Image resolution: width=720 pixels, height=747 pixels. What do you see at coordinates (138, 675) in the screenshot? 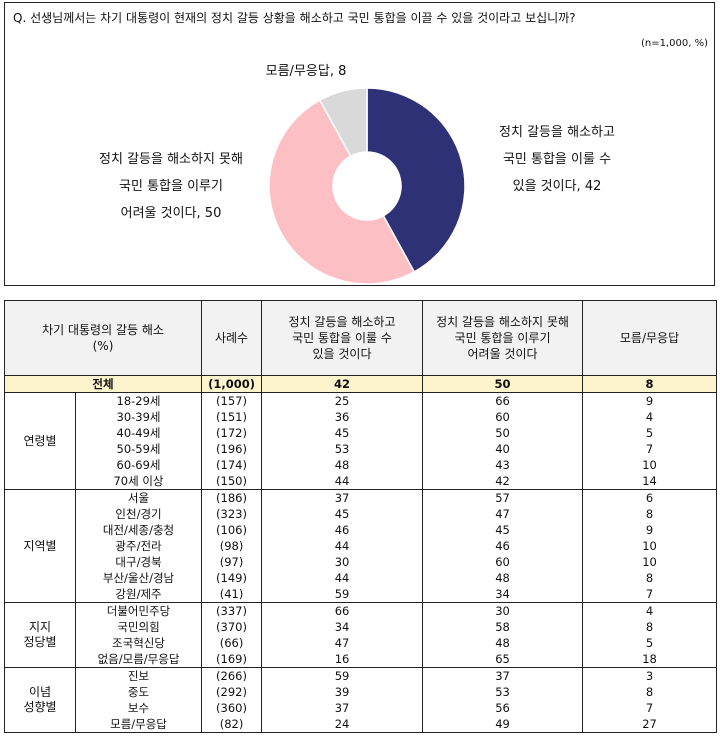
I see `row-label: 진보` at bounding box center [138, 675].